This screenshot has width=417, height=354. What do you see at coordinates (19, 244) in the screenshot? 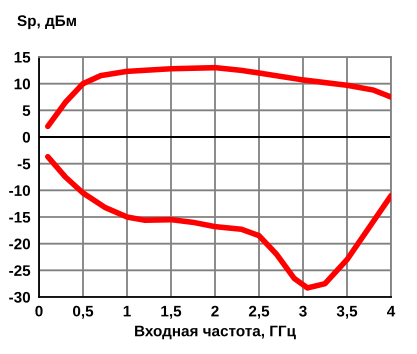
I see `y-tick-label: -20` at bounding box center [19, 244].